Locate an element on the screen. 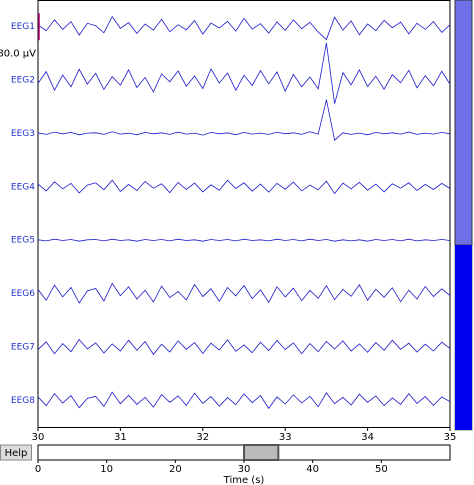 The width and height of the screenshot is (474, 485). x-tick-label: 30 is located at coordinates (38, 437).